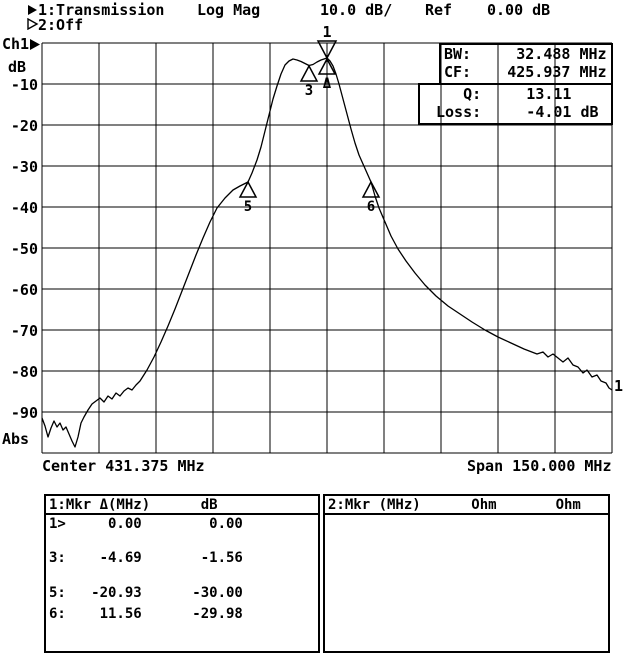  Describe the element at coordinates (309, 91) in the screenshot. I see `marker-3-label: 3` at that location.